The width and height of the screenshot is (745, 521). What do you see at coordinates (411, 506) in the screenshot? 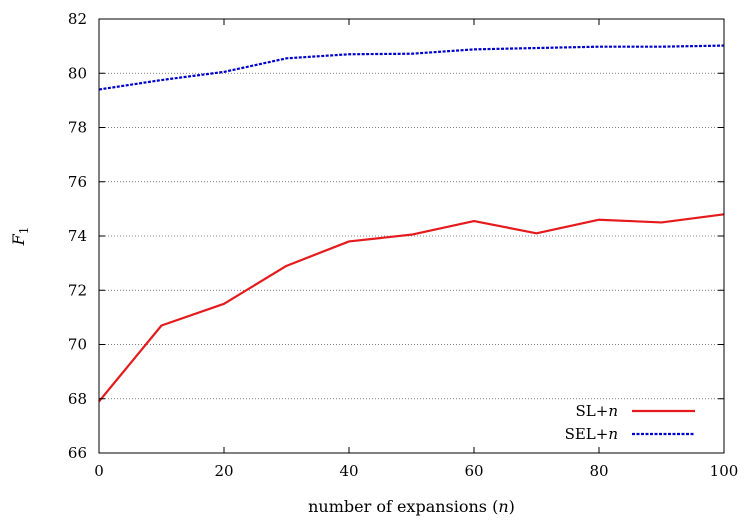
I see `x-axis-label: number of expansions (n)` at bounding box center [411, 506].